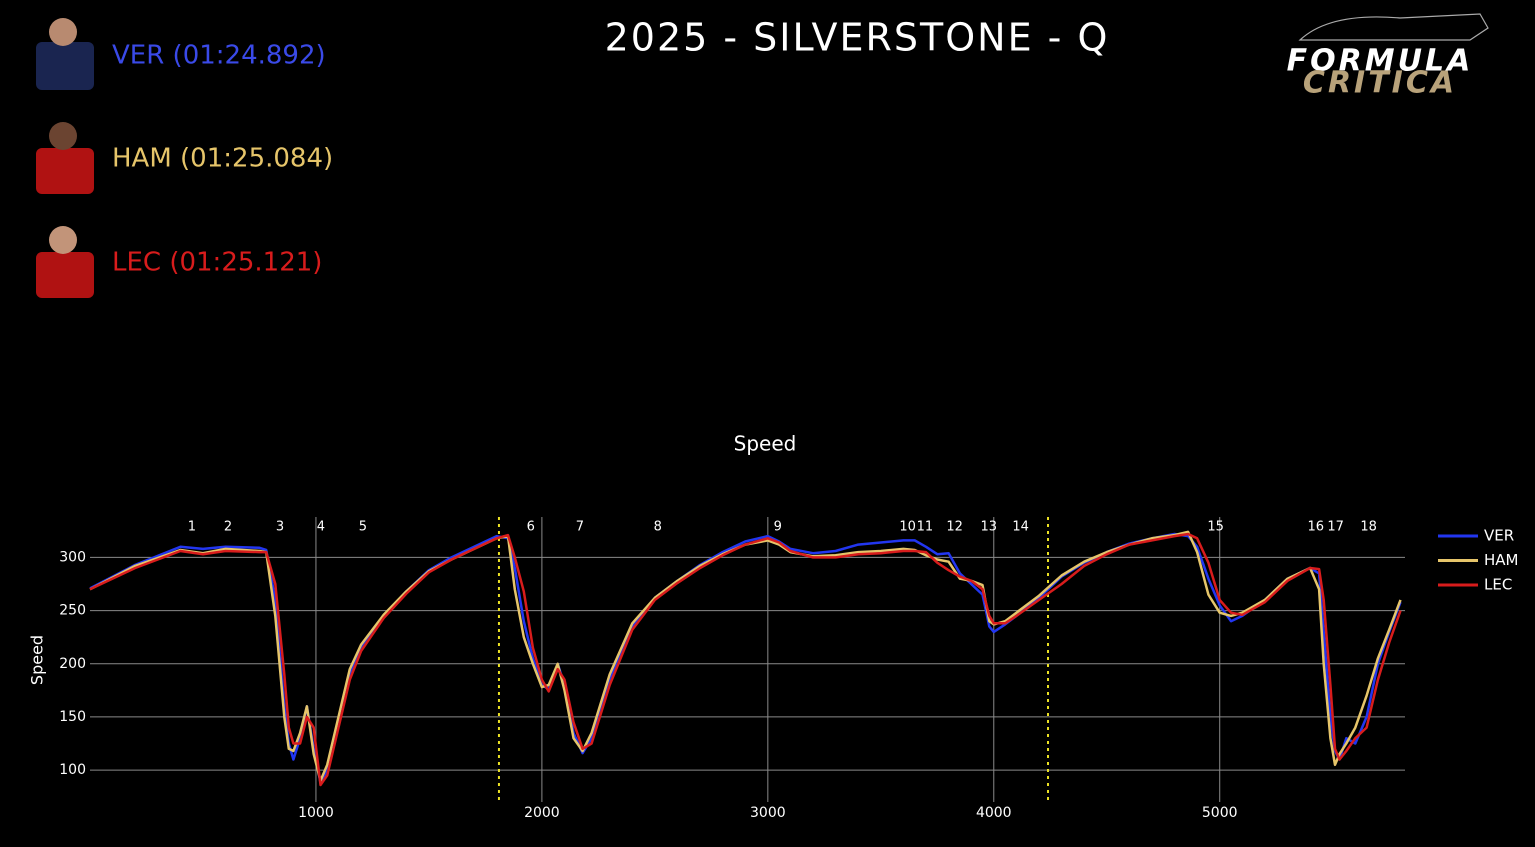 This screenshot has width=1535, height=847. I want to click on corner-label: 3, so click(280, 527).